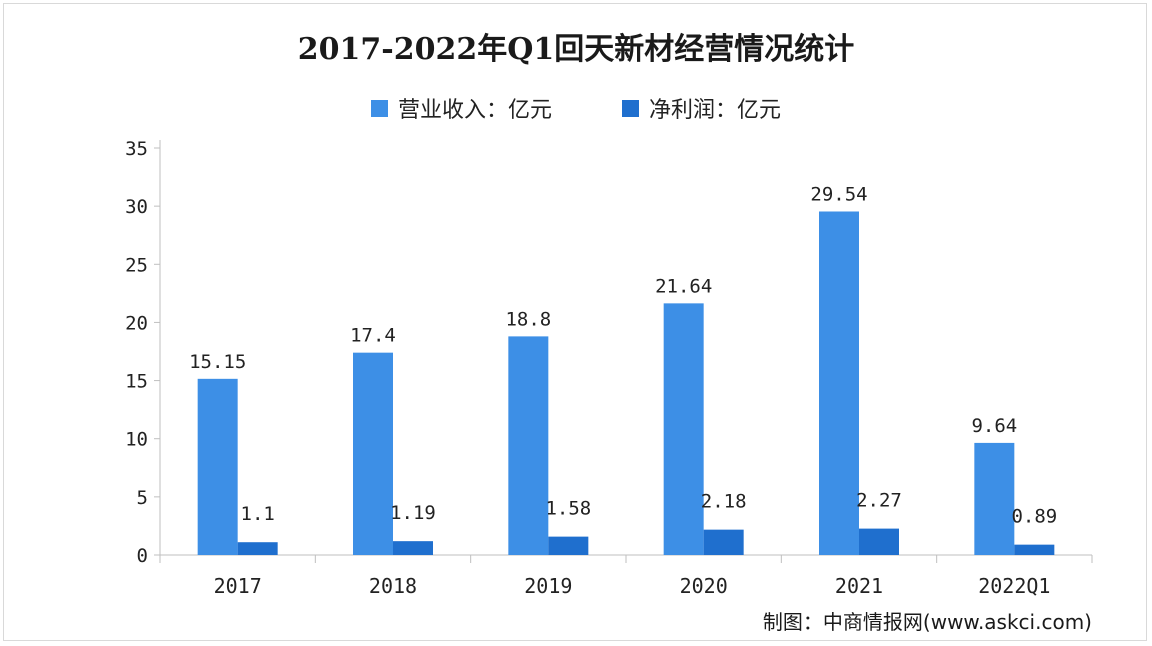  Describe the element at coordinates (217, 362) in the screenshot. I see `data-label-revenue: 15.15` at that location.